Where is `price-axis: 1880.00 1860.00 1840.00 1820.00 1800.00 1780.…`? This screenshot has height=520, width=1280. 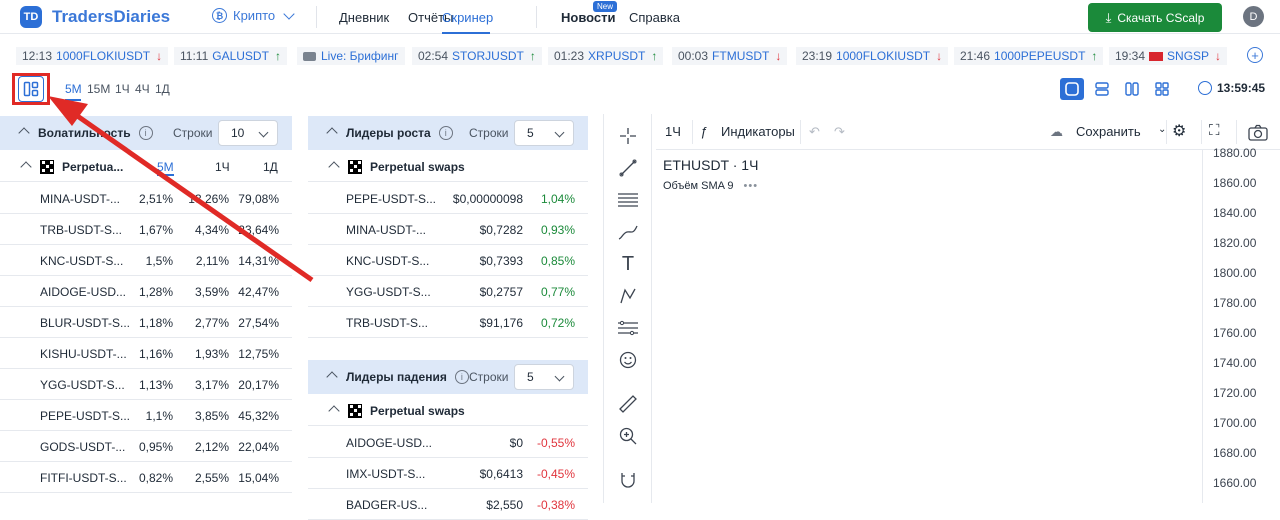 price-axis: 1880.00 1860.00 1840.00 1820.00 1800.00 1780.… is located at coordinates (1241, 324).